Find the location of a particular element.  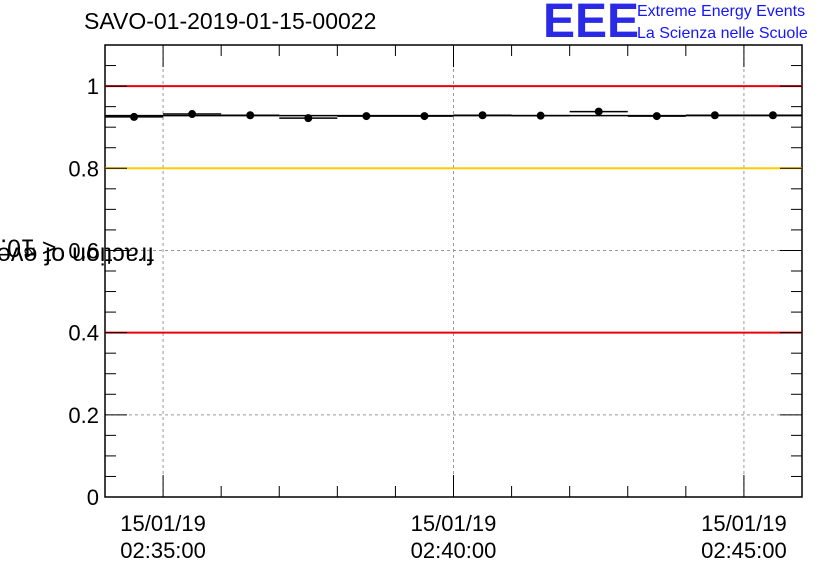

y-tick-label: 0.4 is located at coordinates (83, 333).